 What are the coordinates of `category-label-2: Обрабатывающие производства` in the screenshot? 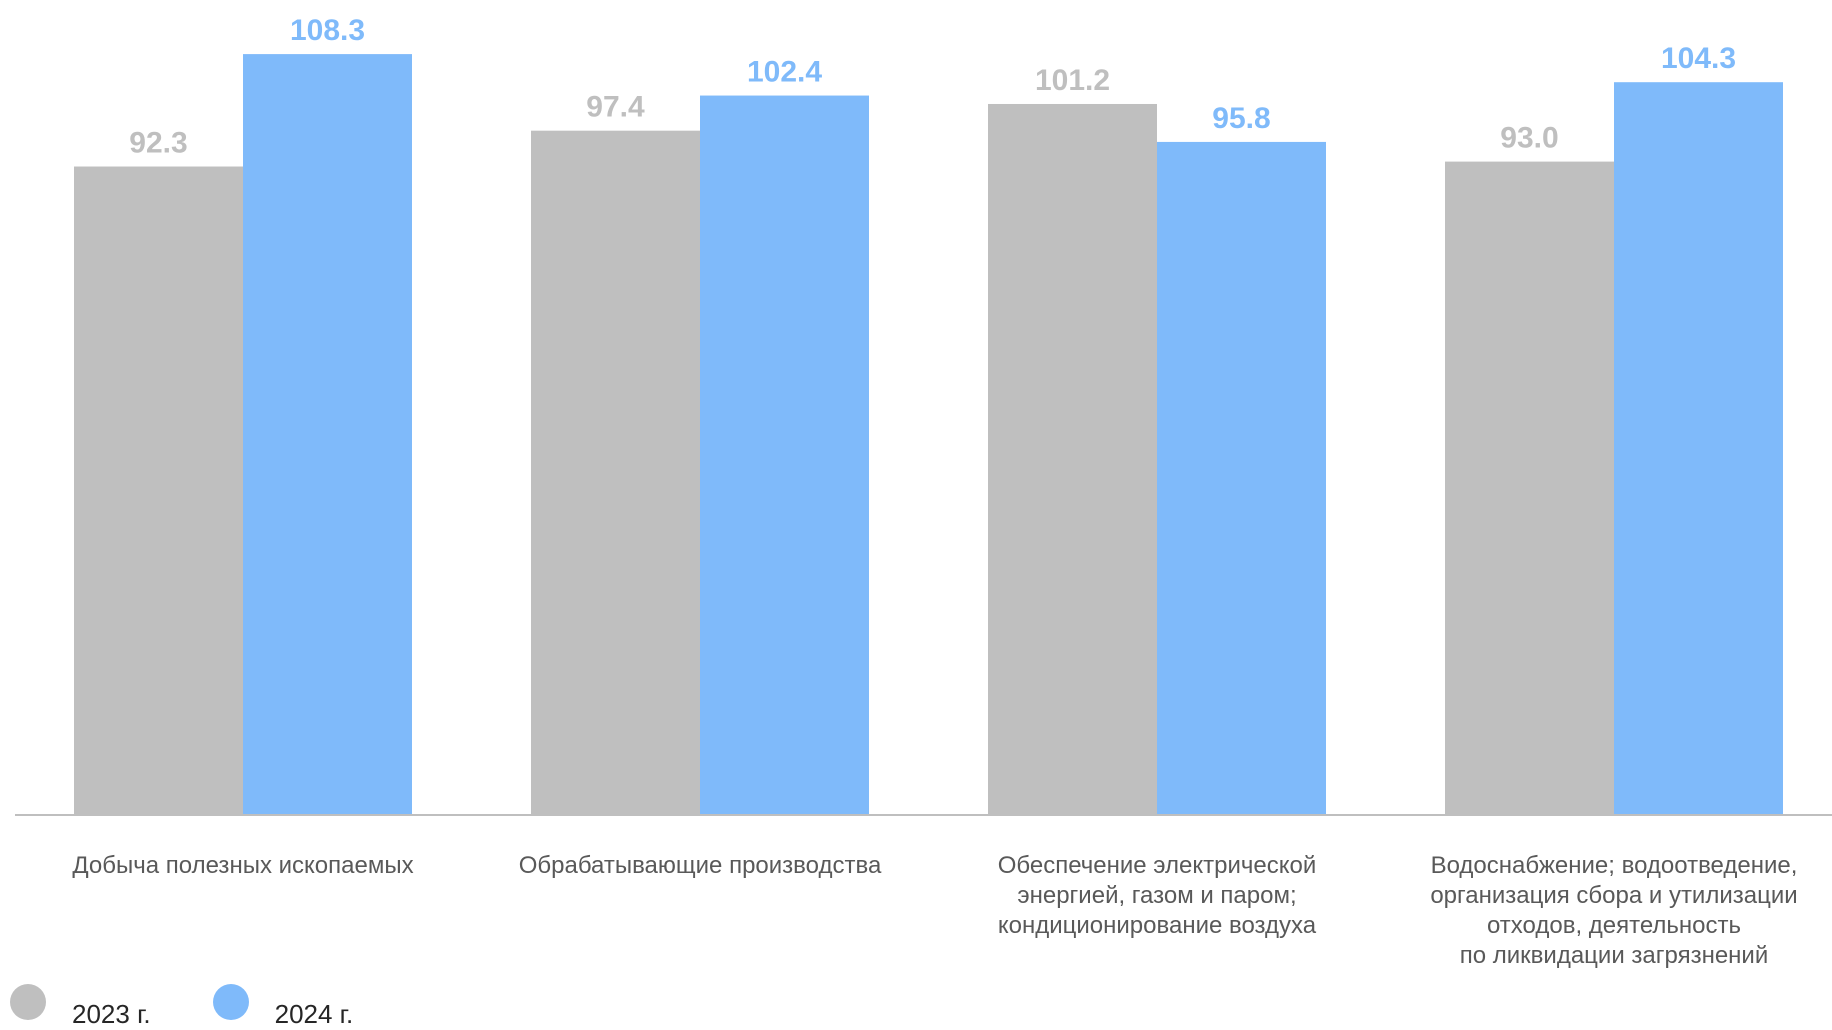 It's located at (700, 865).